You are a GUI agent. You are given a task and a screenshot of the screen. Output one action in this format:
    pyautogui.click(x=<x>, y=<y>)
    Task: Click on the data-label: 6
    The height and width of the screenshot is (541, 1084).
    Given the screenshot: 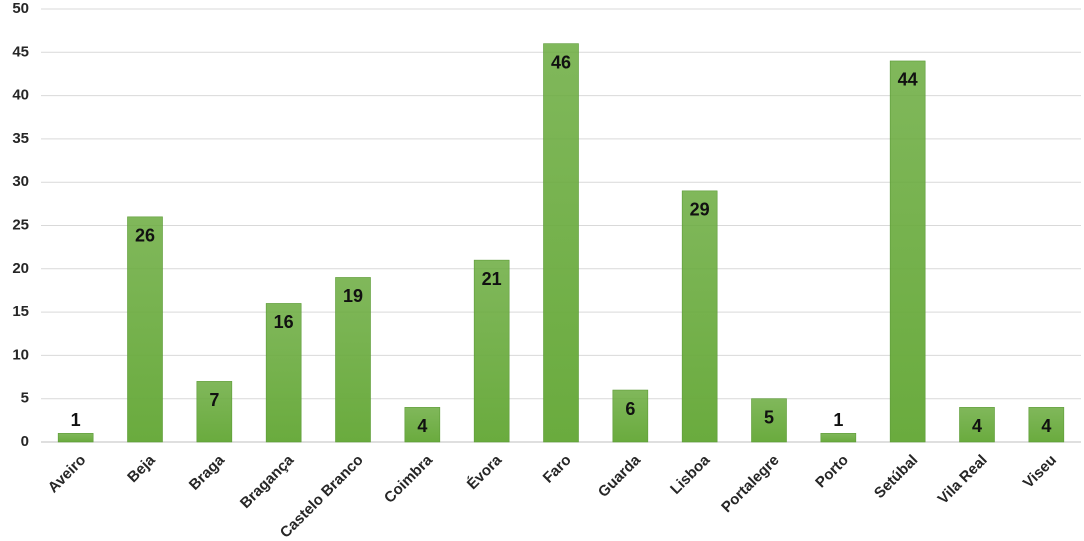 What is the action you would take?
    pyautogui.click(x=630, y=409)
    